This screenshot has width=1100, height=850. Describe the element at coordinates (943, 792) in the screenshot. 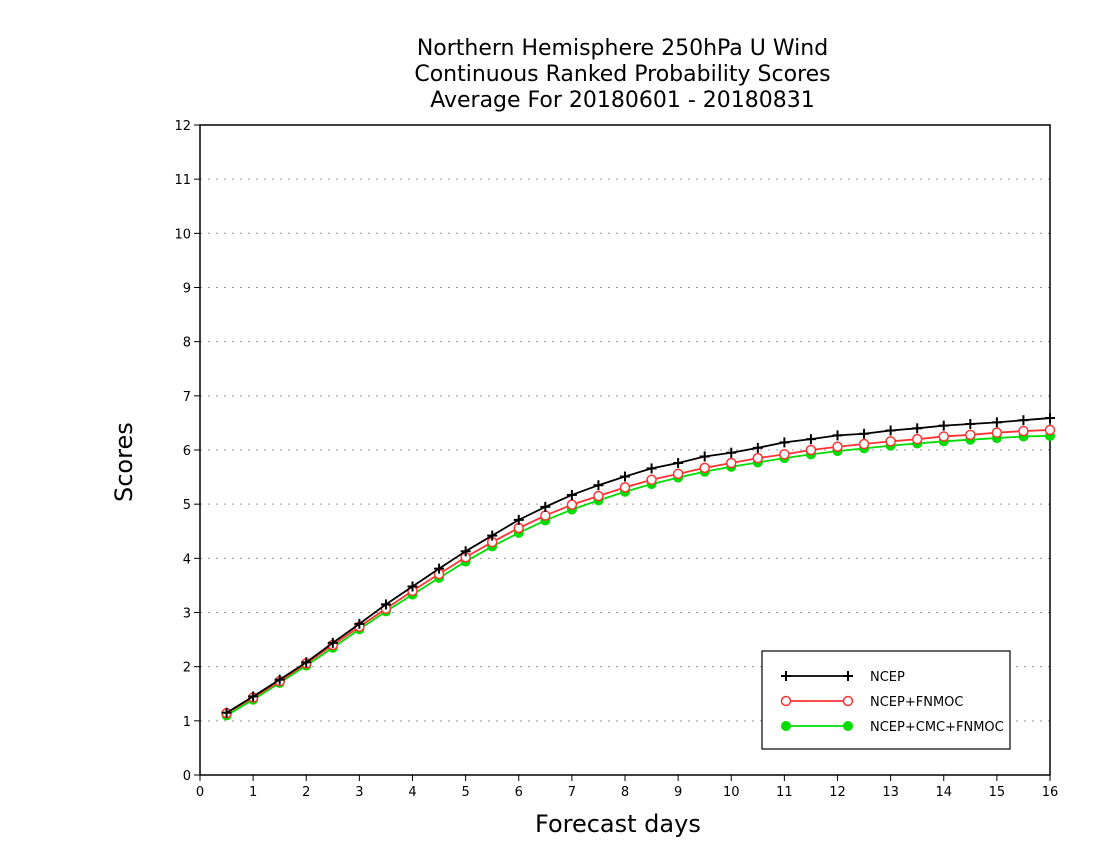

I see `x-tick-label: 14` at that location.